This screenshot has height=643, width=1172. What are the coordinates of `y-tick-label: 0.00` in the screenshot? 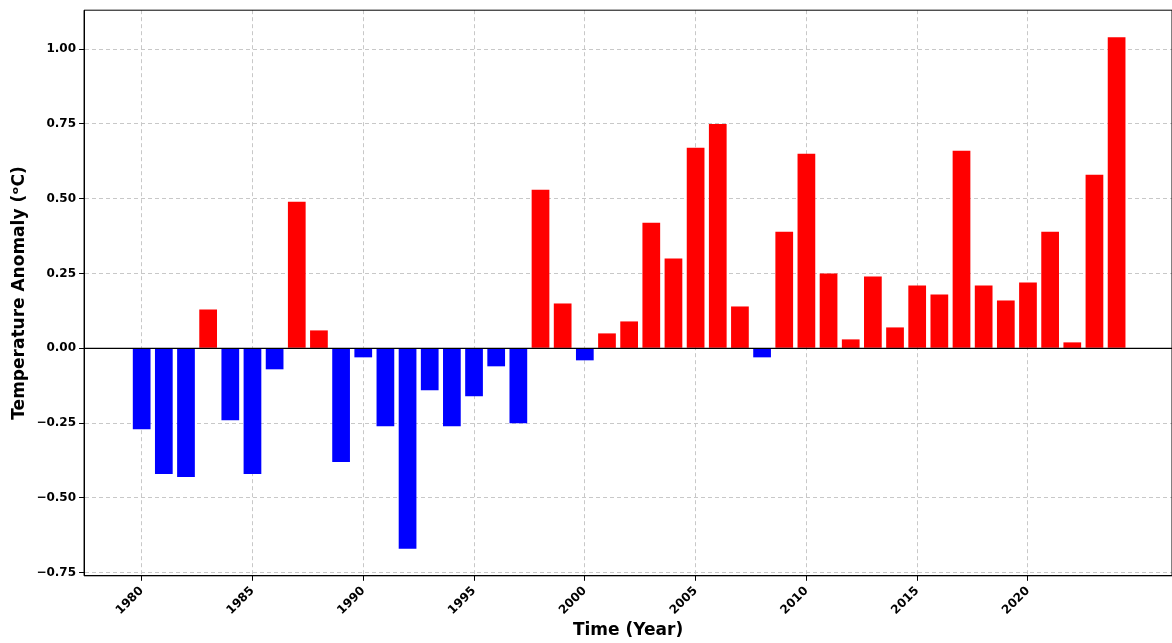 It's located at (61, 347).